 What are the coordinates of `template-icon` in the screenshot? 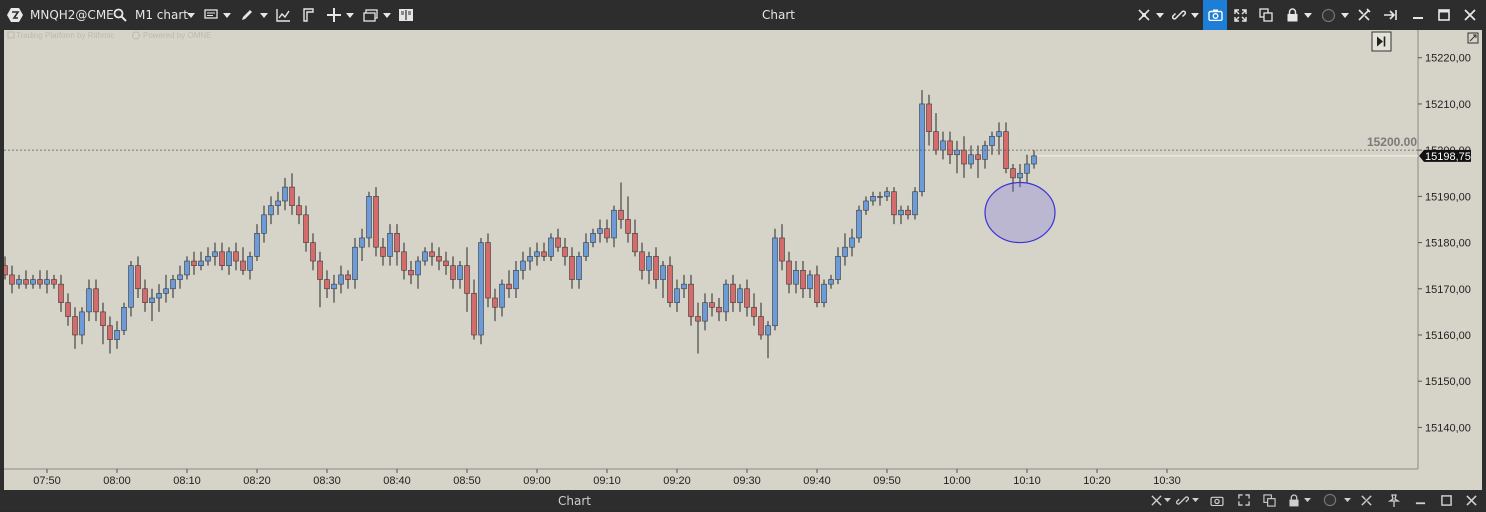 It's located at (307, 15).